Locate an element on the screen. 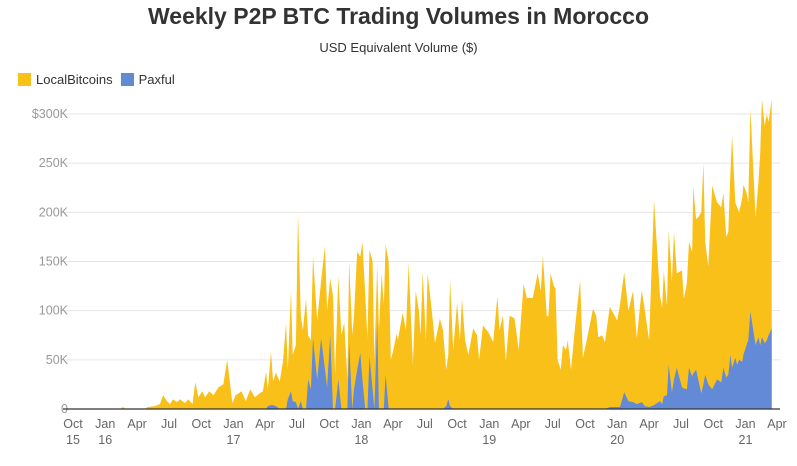 This screenshot has width=797, height=466. legend-label-paxful: Paxful is located at coordinates (156, 79).